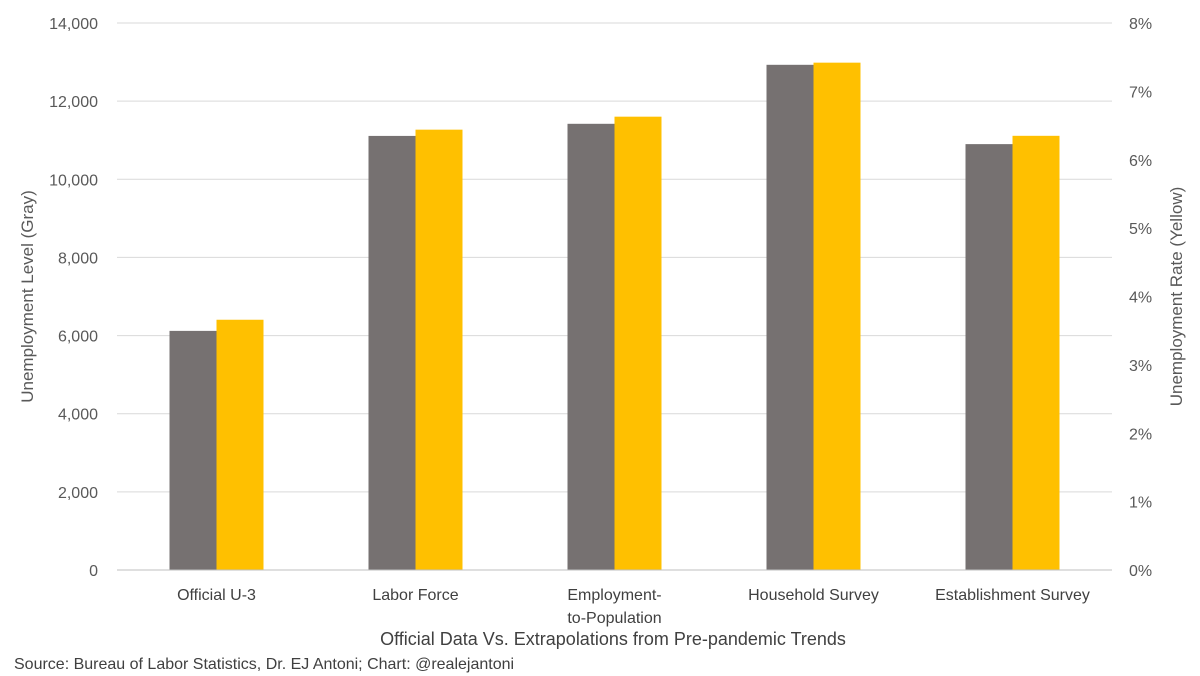 This screenshot has width=1200, height=676. Describe the element at coordinates (1140, 92) in the screenshot. I see `right-tick-label: 7%` at that location.